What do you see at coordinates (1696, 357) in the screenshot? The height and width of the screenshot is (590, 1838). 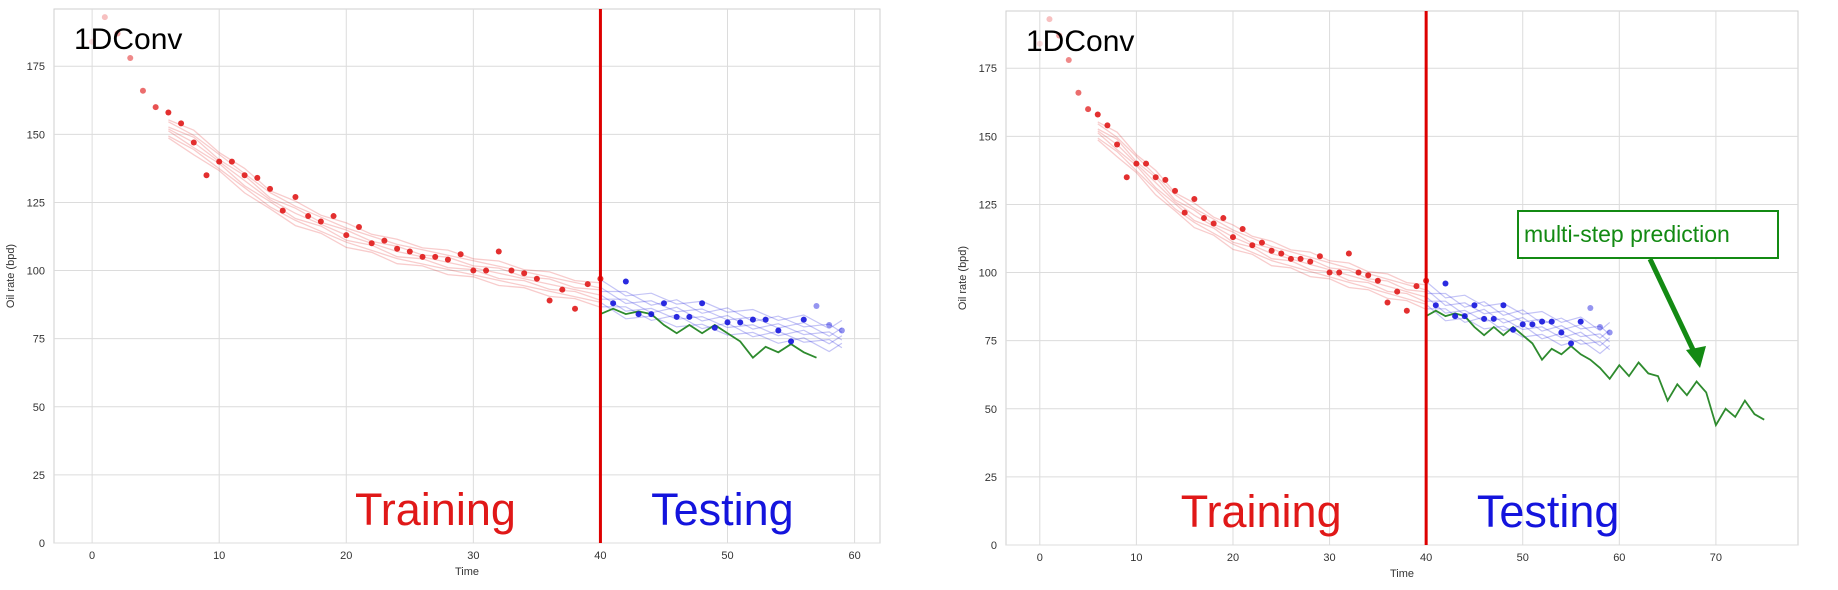 I see `annotation-arrow-head` at bounding box center [1696, 357].